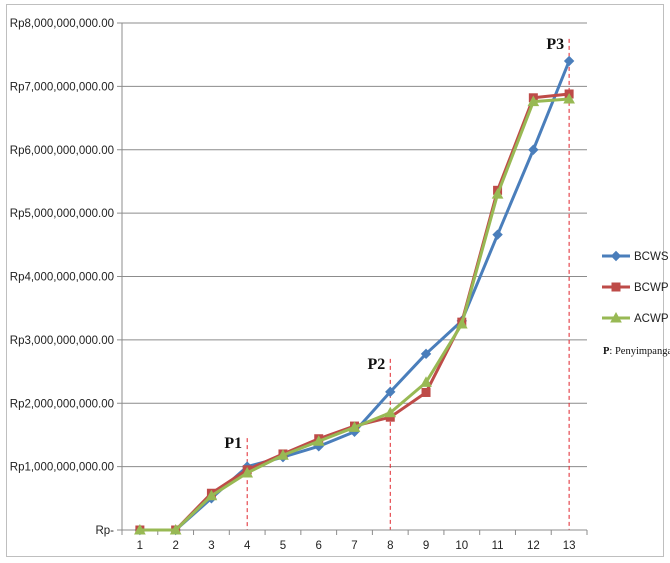 The image size is (670, 563). Describe the element at coordinates (636, 303) in the screenshot. I see `legend: BCWS BCWP ACWP P: Penyimpangan` at that location.